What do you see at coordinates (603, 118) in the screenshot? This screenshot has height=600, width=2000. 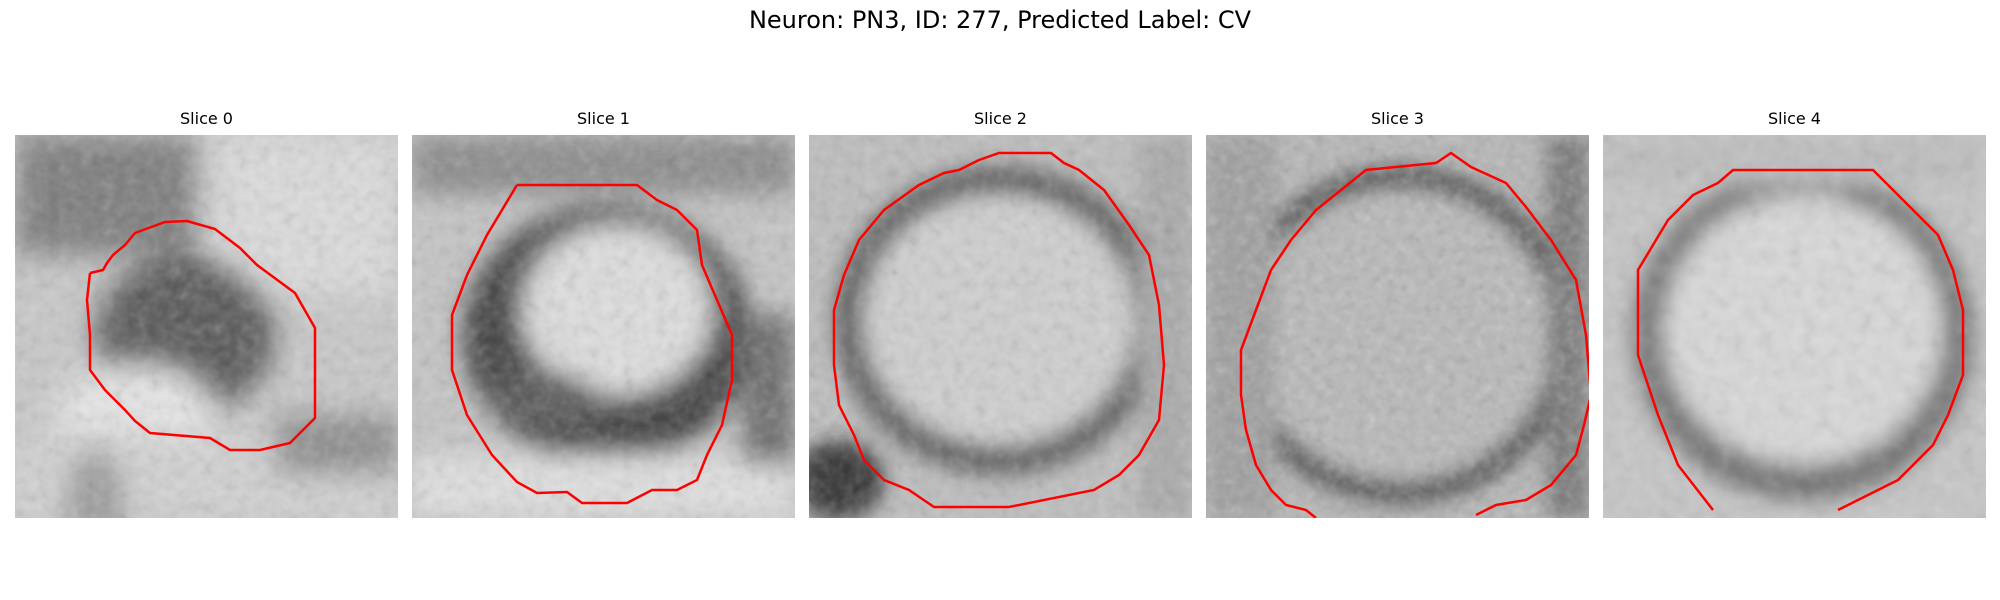 I see `slice-title: Slice 1` at bounding box center [603, 118].